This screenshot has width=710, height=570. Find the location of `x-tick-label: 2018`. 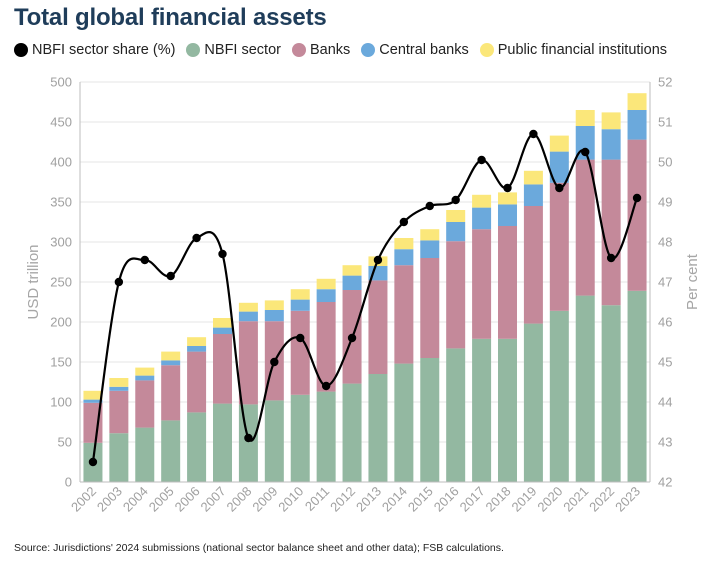

x-tick-label: 2018 is located at coordinates (498, 499).